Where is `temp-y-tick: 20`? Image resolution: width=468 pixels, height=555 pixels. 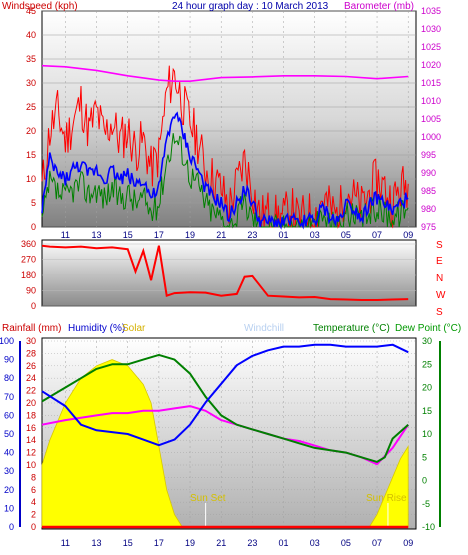
temp-y-tick: 20 is located at coordinates (427, 388).